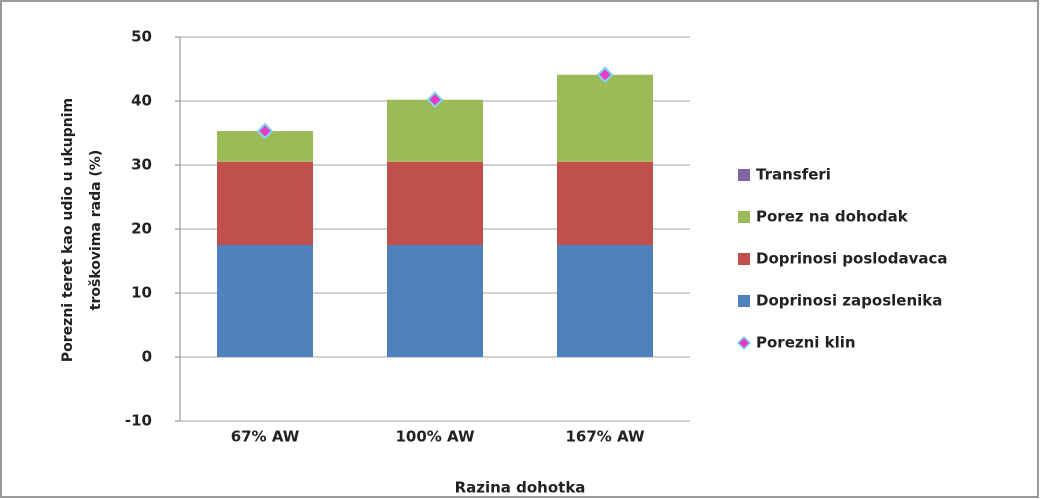 This screenshot has height=499, width=1040. Describe the element at coordinates (265, 437) in the screenshot. I see `x-tick-label: 67% AW` at that location.